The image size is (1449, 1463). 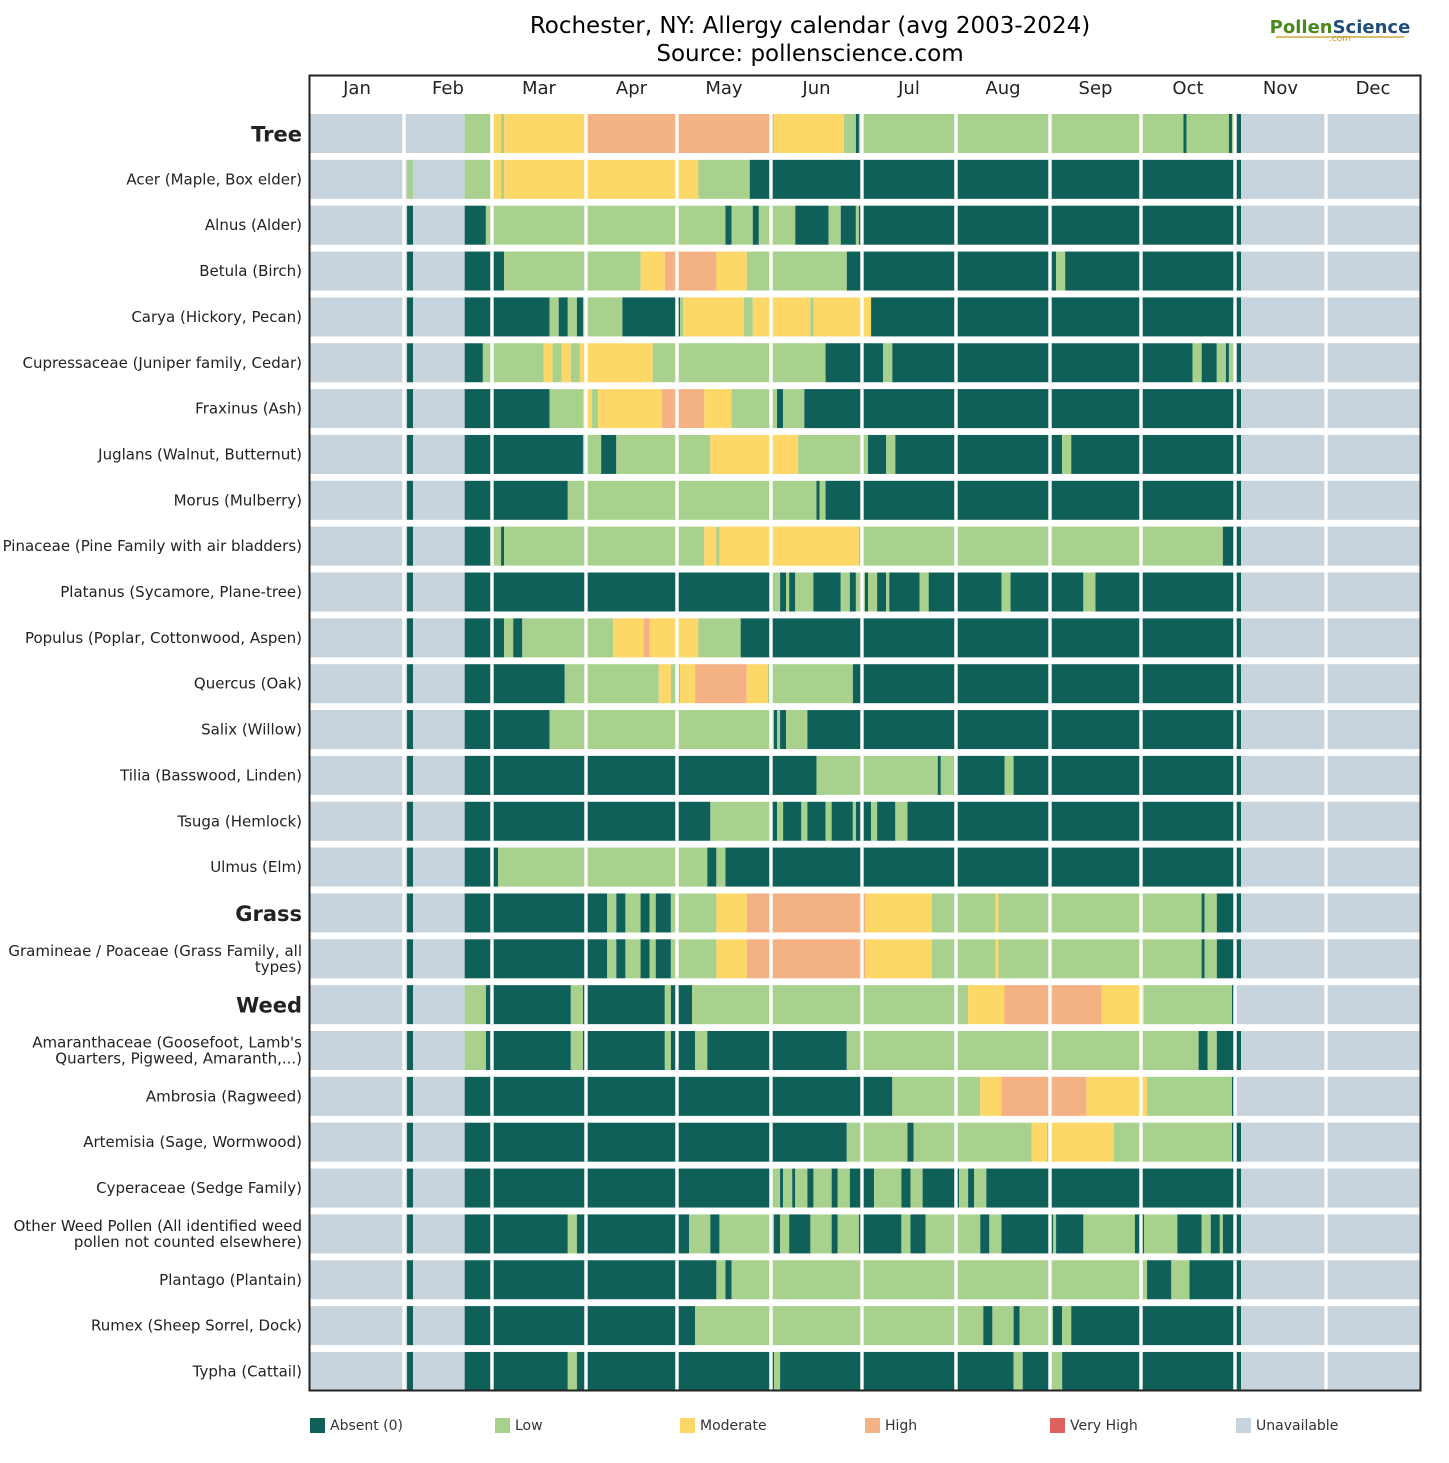 What do you see at coordinates (751, 1142) in the screenshot?
I see `calendar-row: Artemisia (Sage, Wormwood)` at bounding box center [751, 1142].